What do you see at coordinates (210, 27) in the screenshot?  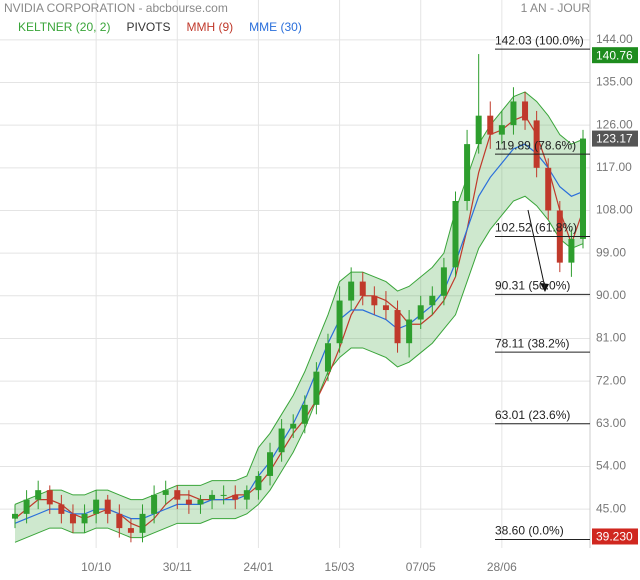 I see `legend-entry: MMH (9)` at bounding box center [210, 27].